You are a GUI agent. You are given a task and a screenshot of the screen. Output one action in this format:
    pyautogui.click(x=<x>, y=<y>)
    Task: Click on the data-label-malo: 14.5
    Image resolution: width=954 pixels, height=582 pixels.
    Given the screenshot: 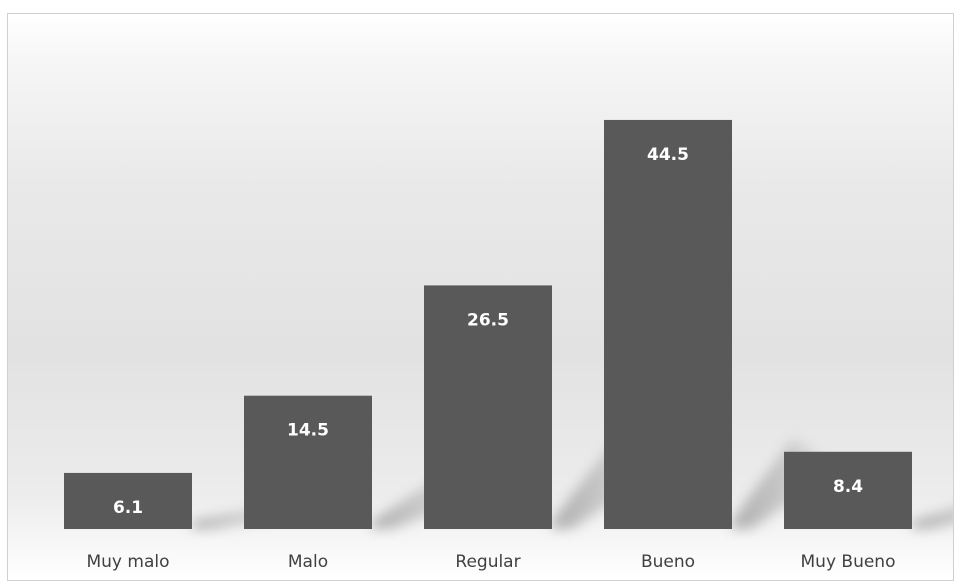 What is the action you would take?
    pyautogui.click(x=308, y=431)
    